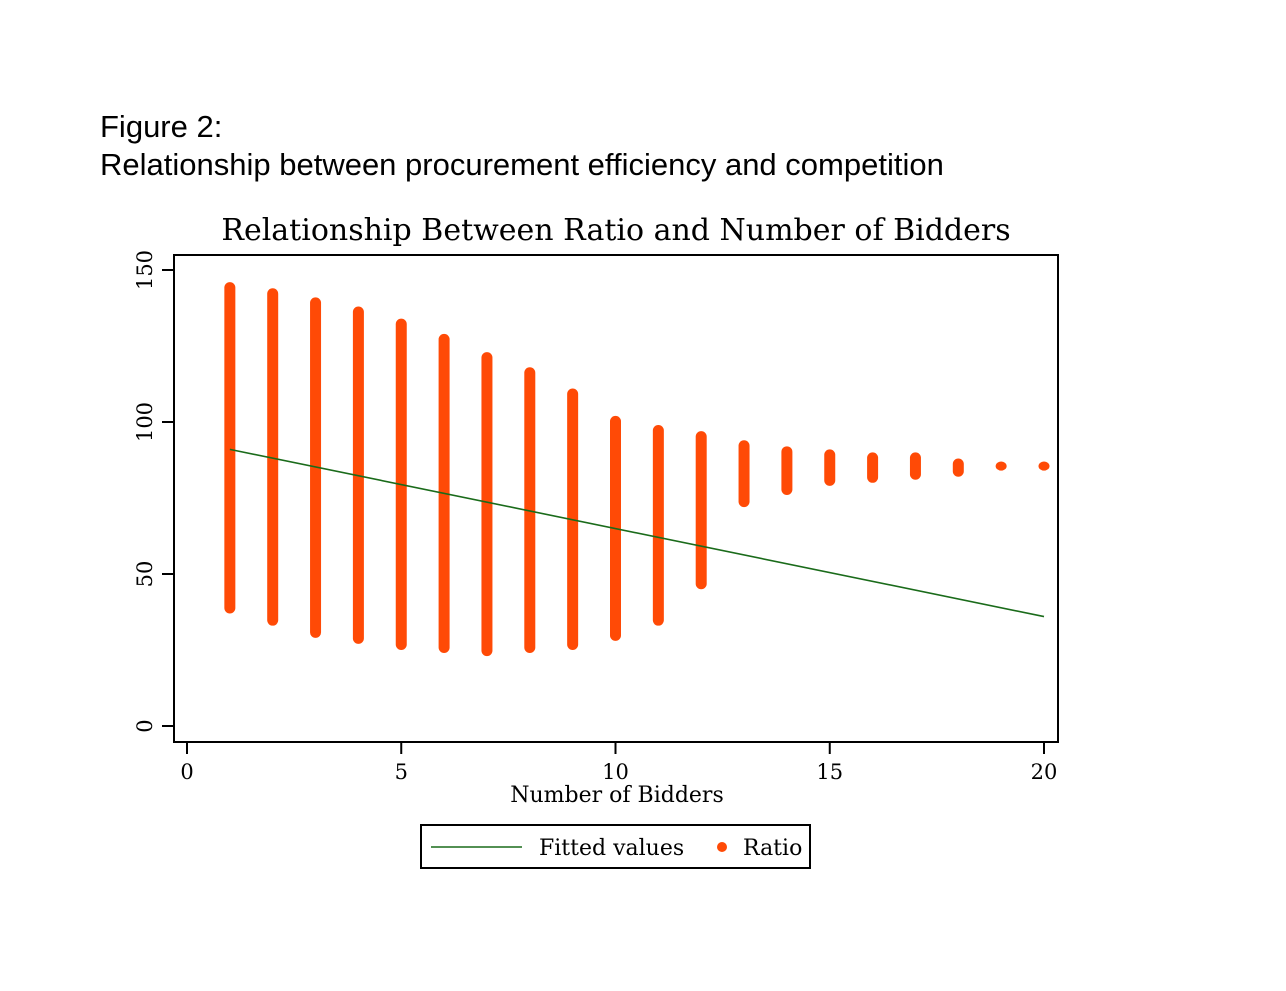 The height and width of the screenshot is (991, 1286). I want to click on y-tick-label: 50, so click(145, 574).